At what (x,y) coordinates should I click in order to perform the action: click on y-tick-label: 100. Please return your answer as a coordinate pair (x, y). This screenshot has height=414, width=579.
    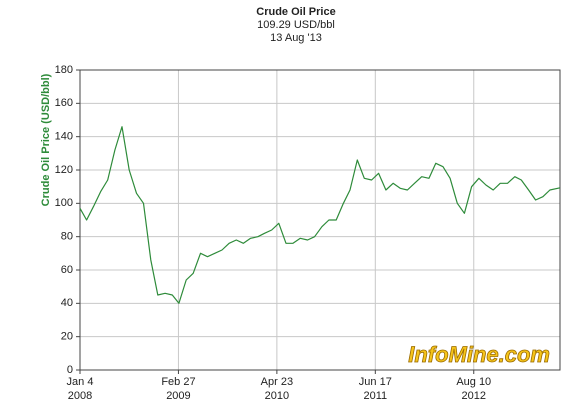
    Looking at the image, I should click on (64, 203).